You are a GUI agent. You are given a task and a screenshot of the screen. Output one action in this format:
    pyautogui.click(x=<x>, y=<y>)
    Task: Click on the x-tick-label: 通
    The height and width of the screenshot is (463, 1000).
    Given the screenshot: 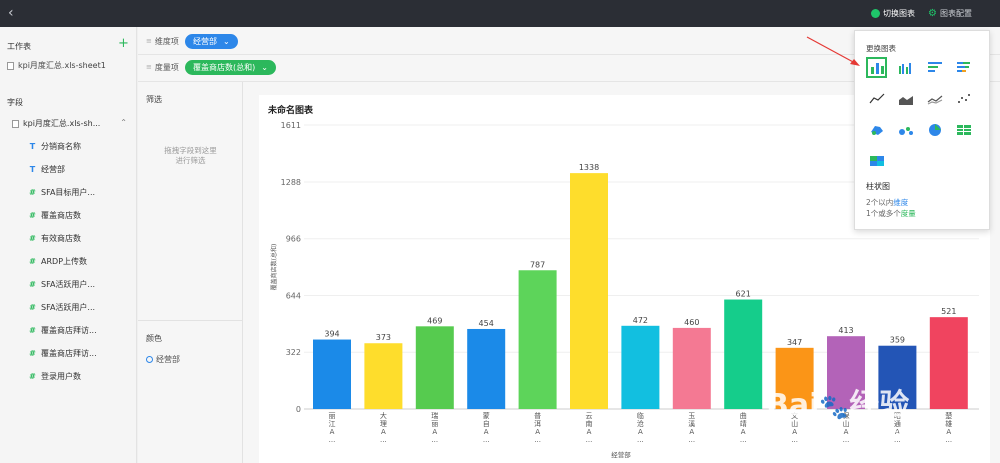 What is the action you would take?
    pyautogui.click(x=897, y=423)
    